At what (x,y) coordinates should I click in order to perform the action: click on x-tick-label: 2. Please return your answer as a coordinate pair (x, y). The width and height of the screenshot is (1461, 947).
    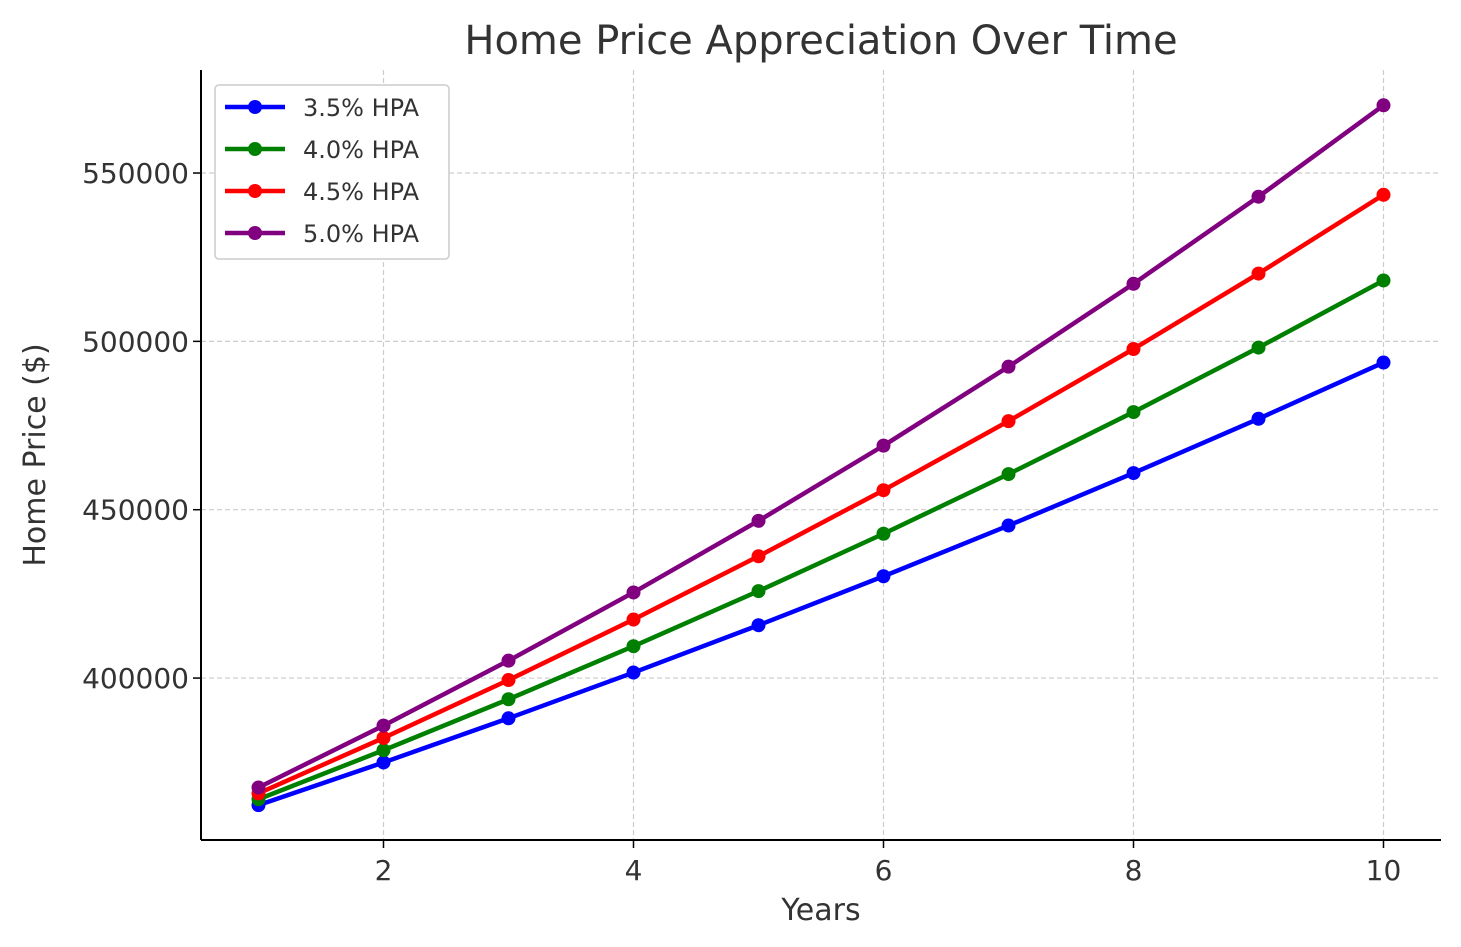
    Looking at the image, I should click on (384, 870).